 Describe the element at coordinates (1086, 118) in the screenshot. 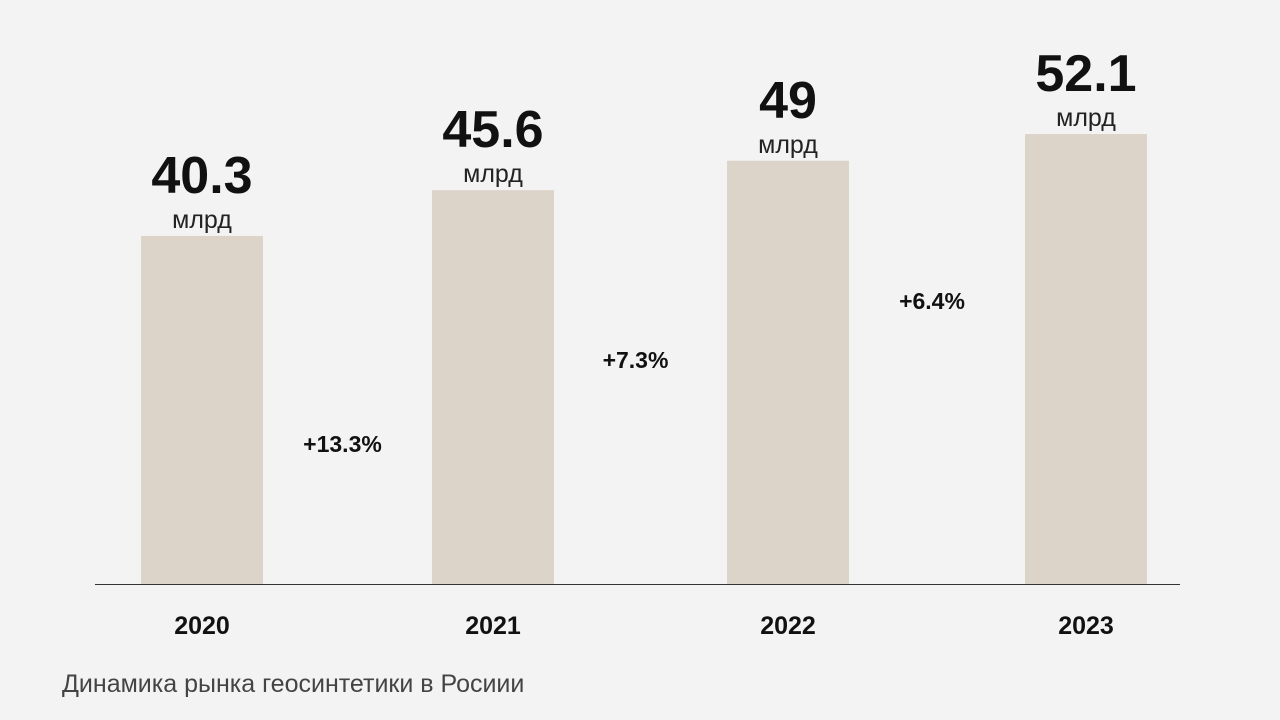

I see `unit-label-2023: млрд` at that location.